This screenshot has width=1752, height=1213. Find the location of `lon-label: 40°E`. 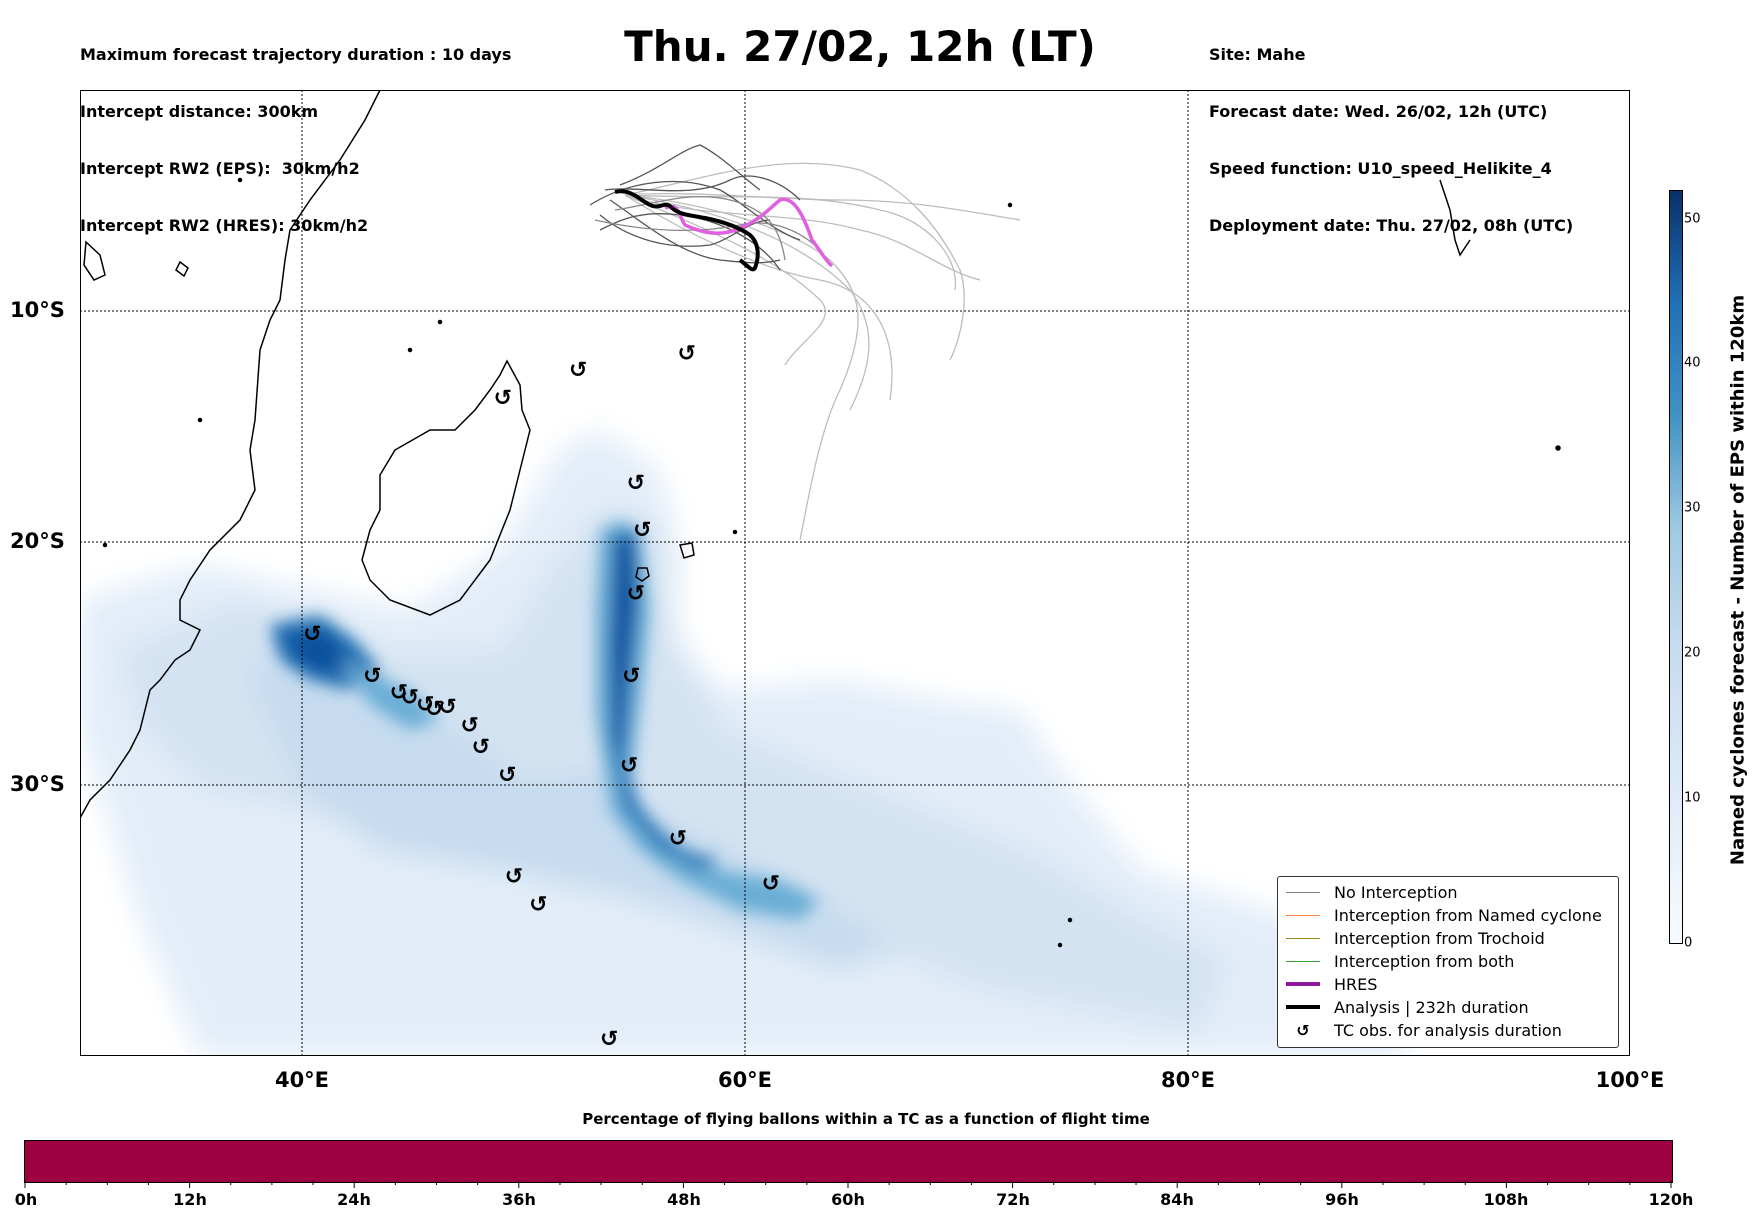

lon-label: 40°E is located at coordinates (302, 1080).